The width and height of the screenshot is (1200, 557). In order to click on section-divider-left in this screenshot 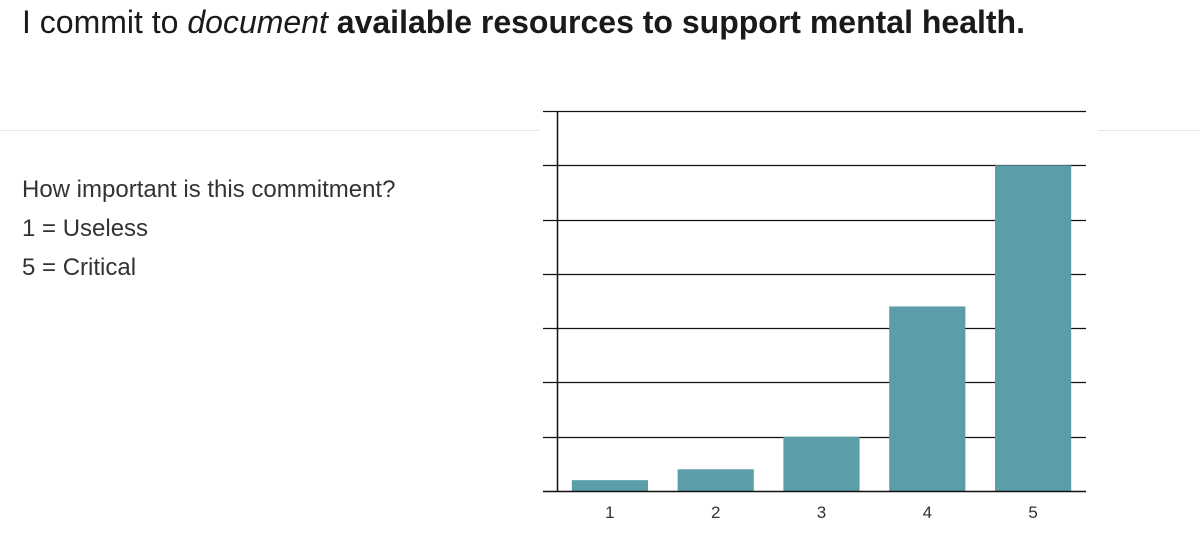, I will do `click(270, 130)`.